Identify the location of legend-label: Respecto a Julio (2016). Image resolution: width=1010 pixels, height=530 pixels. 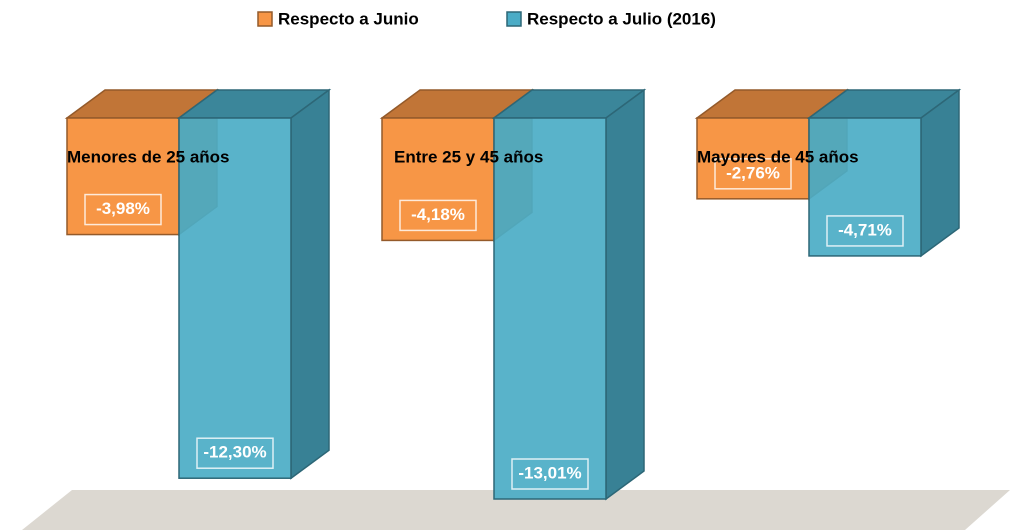
(621, 18).